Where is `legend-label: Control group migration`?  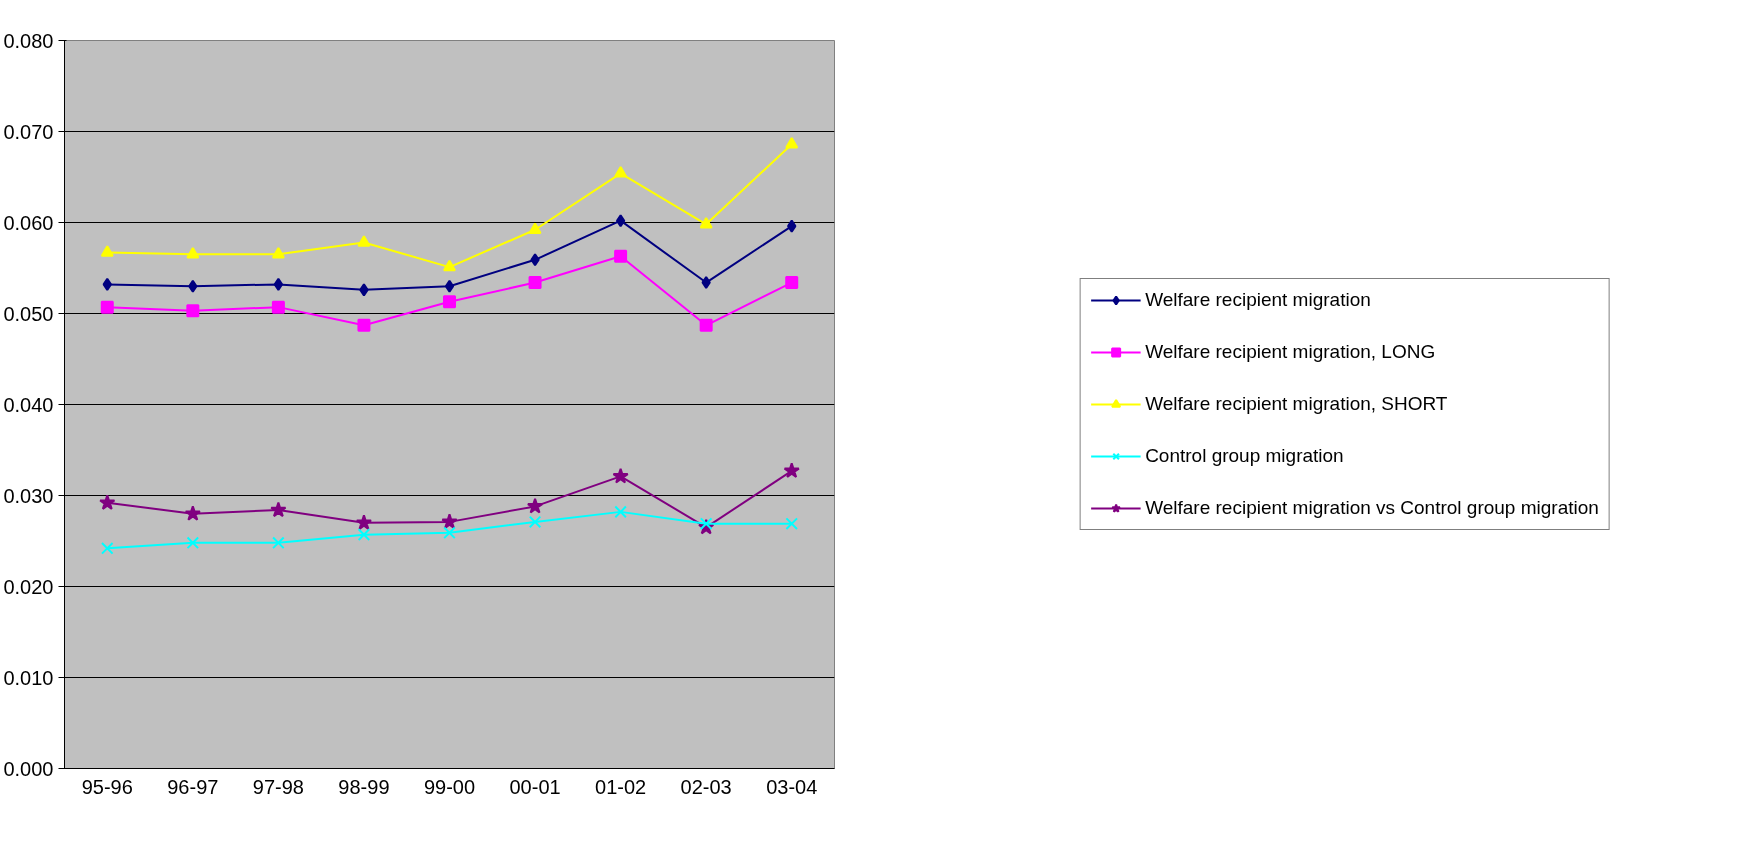
legend-label: Control group migration is located at coordinates (1244, 456).